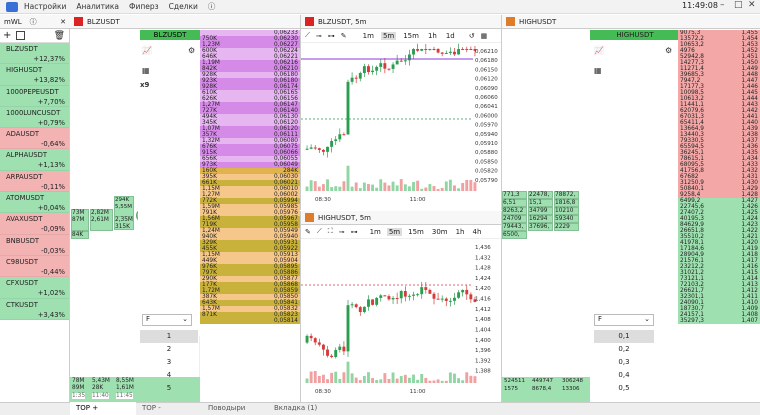 The height and width of the screenshot is (415, 760). What do you see at coordinates (368, 35) in the screenshot?
I see `timeframe-tab: 1m` at bounding box center [368, 35].